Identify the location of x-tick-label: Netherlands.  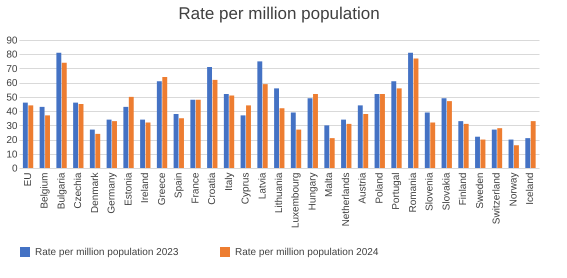
(346, 199).